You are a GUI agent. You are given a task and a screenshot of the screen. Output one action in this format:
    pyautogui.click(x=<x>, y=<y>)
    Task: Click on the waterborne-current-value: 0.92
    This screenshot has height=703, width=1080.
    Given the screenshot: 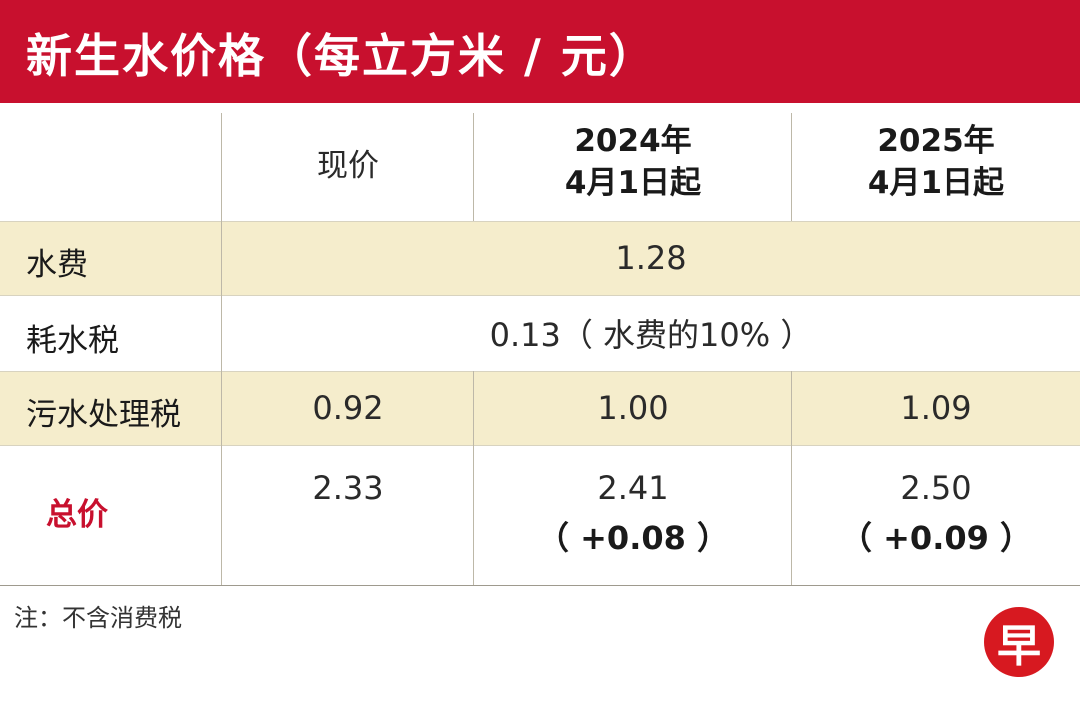 What is the action you would take?
    pyautogui.click(x=348, y=408)
    